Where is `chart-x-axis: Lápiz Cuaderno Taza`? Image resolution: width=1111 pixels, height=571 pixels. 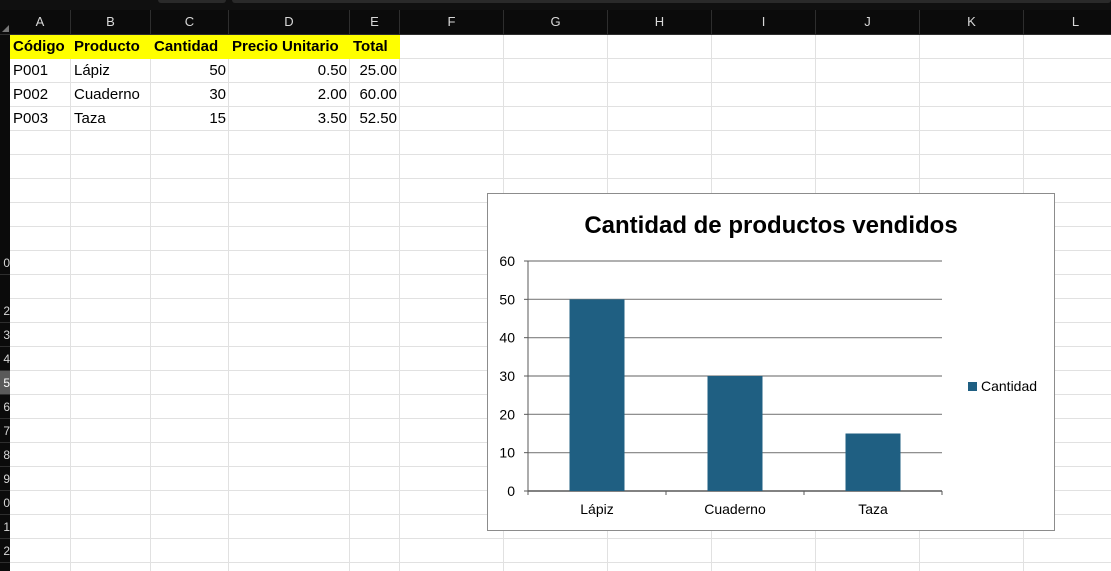
chart-x-axis: Lápiz Cuaderno Taza is located at coordinates (735, 504).